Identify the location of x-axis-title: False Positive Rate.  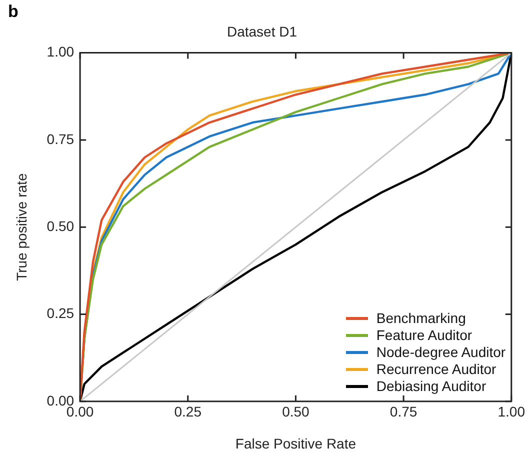
(295, 443).